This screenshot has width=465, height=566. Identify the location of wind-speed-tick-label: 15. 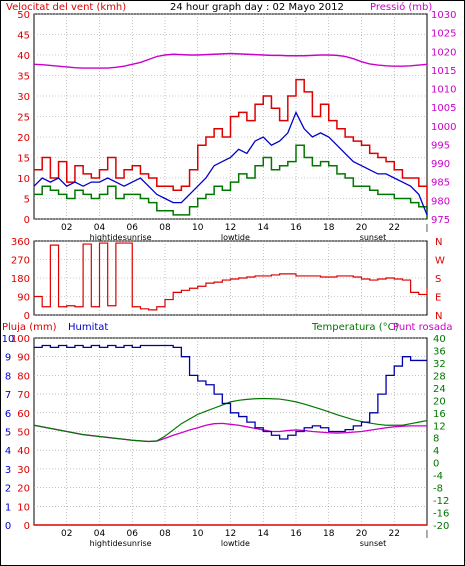
(23, 159).